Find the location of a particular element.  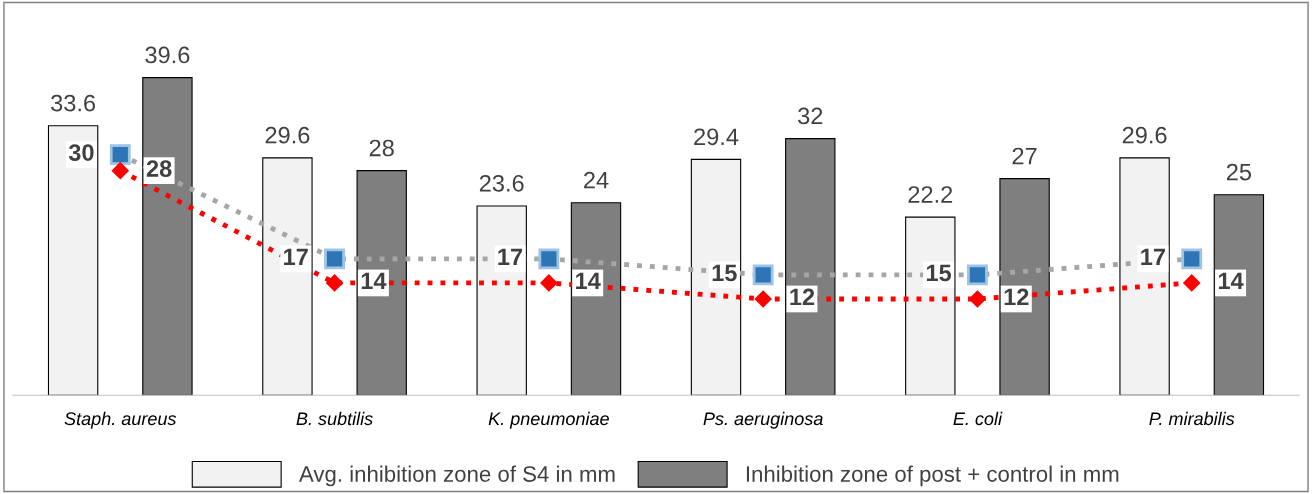

data-label: 27 is located at coordinates (1024, 156).